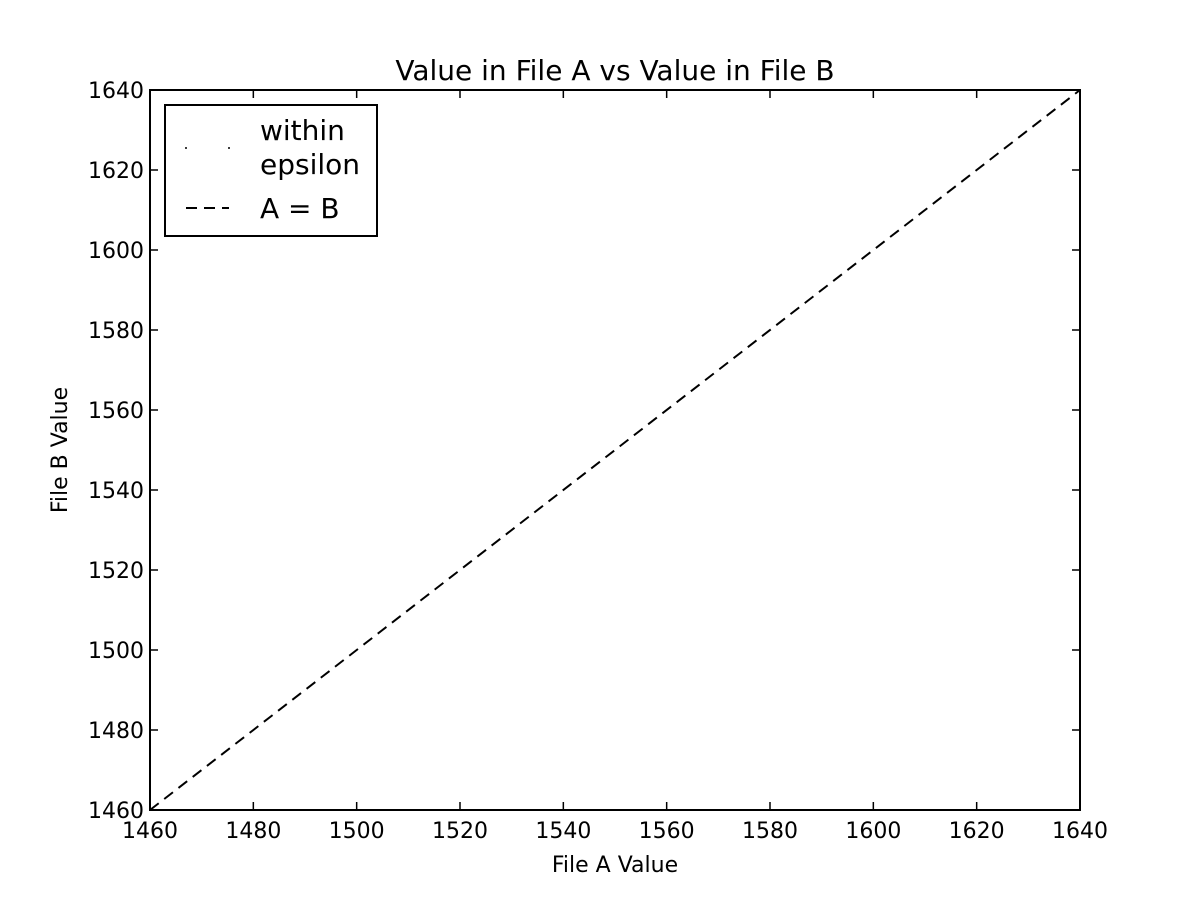  I want to click on y-tick-label: 1460, so click(116, 811).